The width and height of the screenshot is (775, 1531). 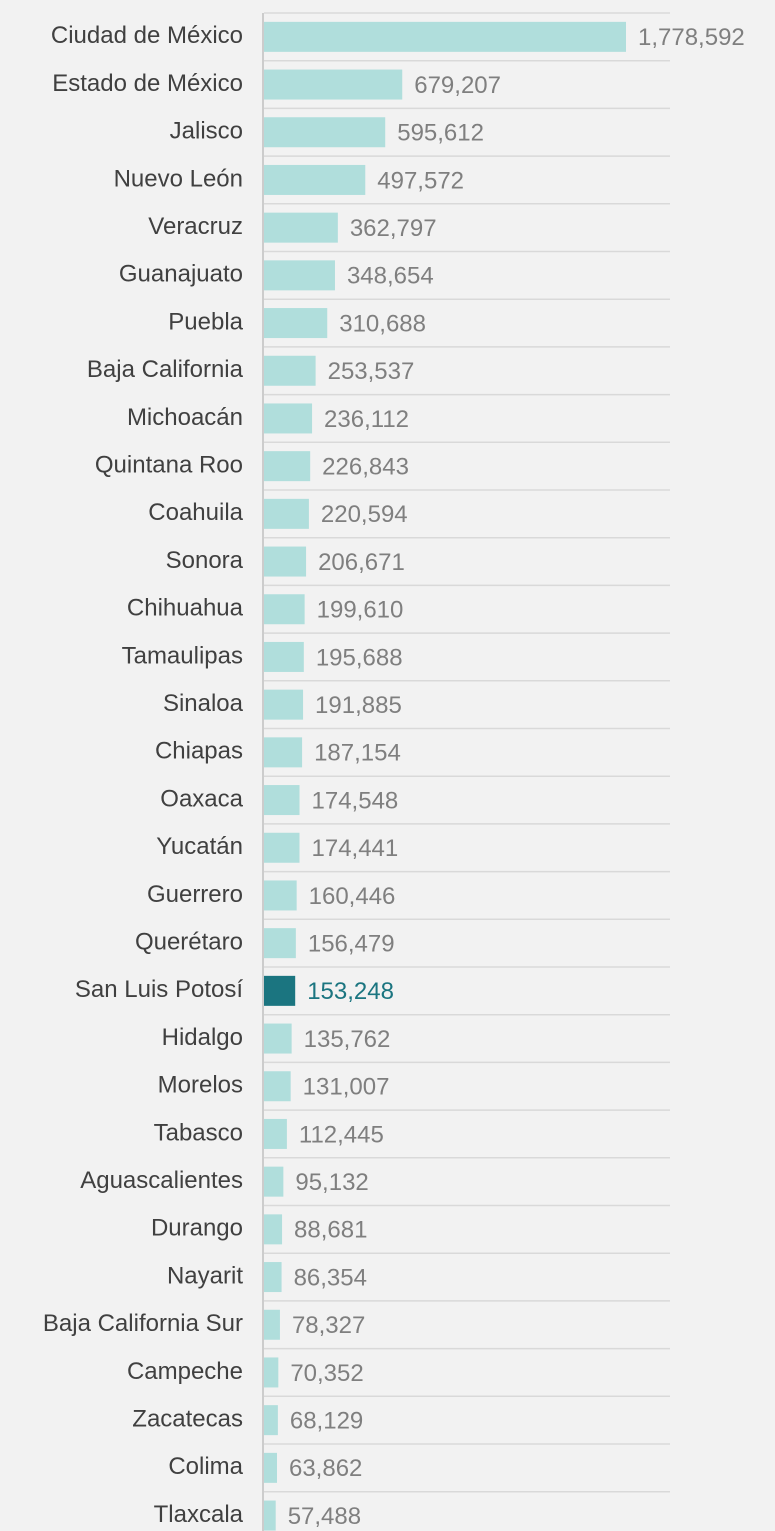 I want to click on category-label: Puebla, so click(x=205, y=321).